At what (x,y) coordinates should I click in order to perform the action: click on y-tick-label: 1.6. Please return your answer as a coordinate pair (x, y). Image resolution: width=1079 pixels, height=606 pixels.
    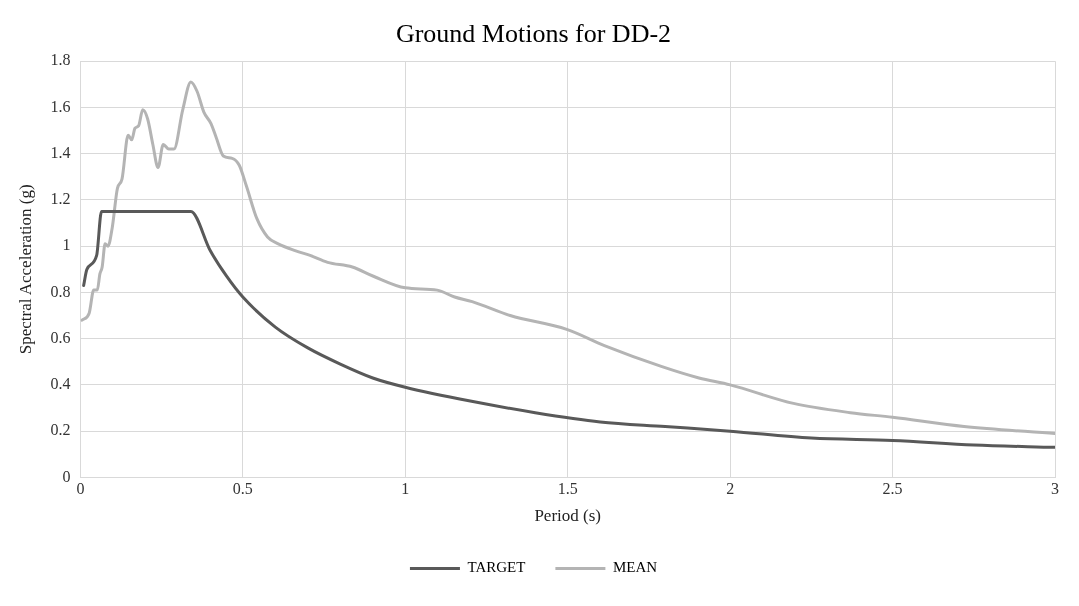
    Looking at the image, I should click on (60, 106).